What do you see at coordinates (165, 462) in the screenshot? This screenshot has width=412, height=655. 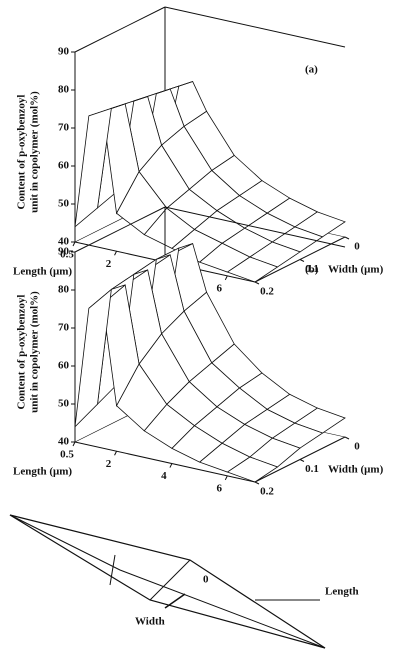 I see `length-axis` at bounding box center [165, 462].